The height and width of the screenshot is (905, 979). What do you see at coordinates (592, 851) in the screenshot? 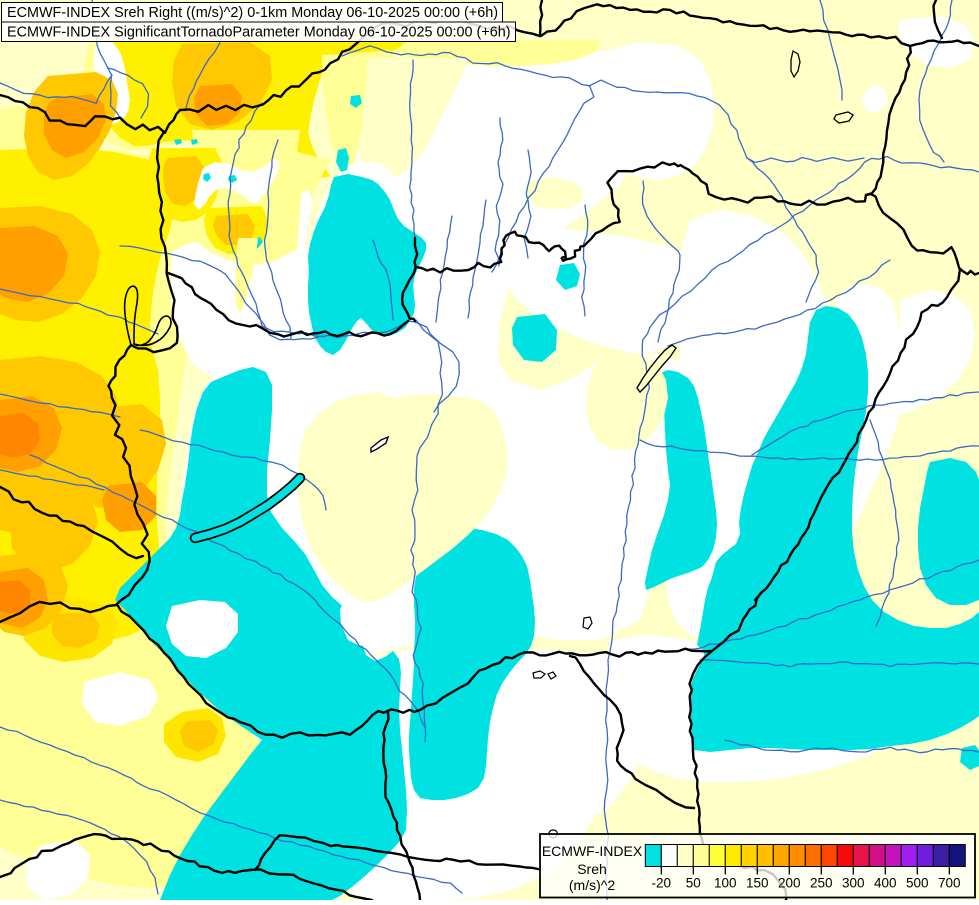
I see `svg-text: ECMWF-INDEX` at bounding box center [592, 851].